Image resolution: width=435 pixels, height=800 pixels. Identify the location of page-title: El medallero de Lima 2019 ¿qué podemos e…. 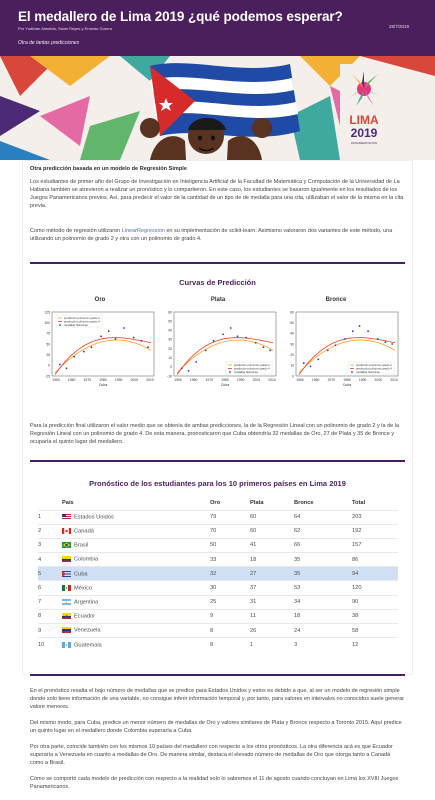
(180, 16).